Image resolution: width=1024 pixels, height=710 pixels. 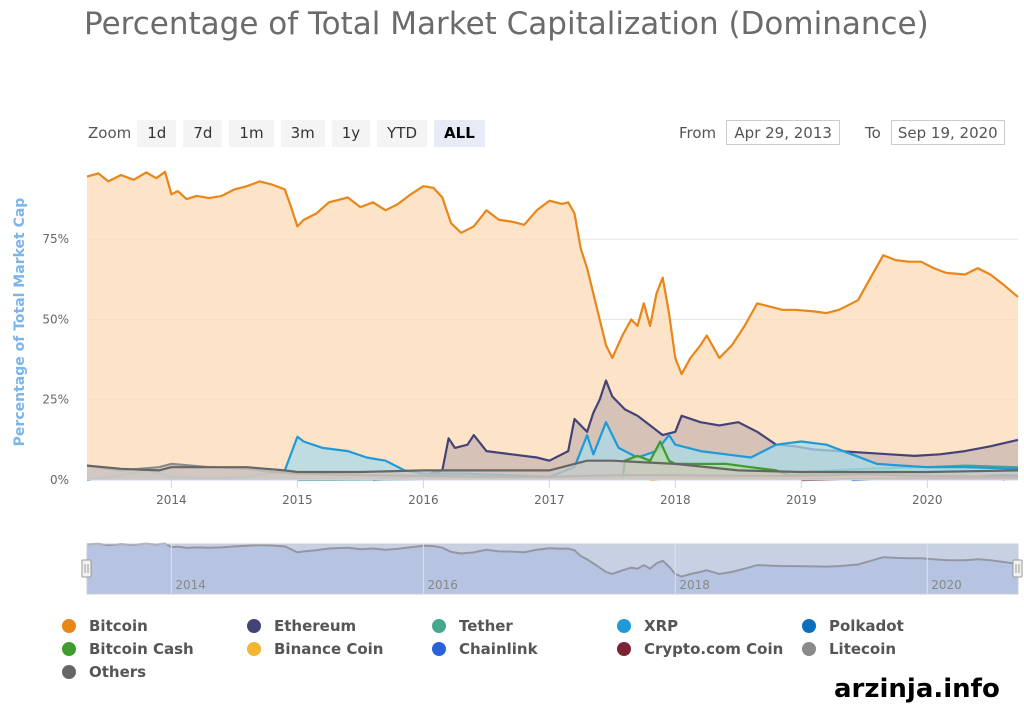 I want to click on x-tick-label: 2020, so click(x=927, y=500).